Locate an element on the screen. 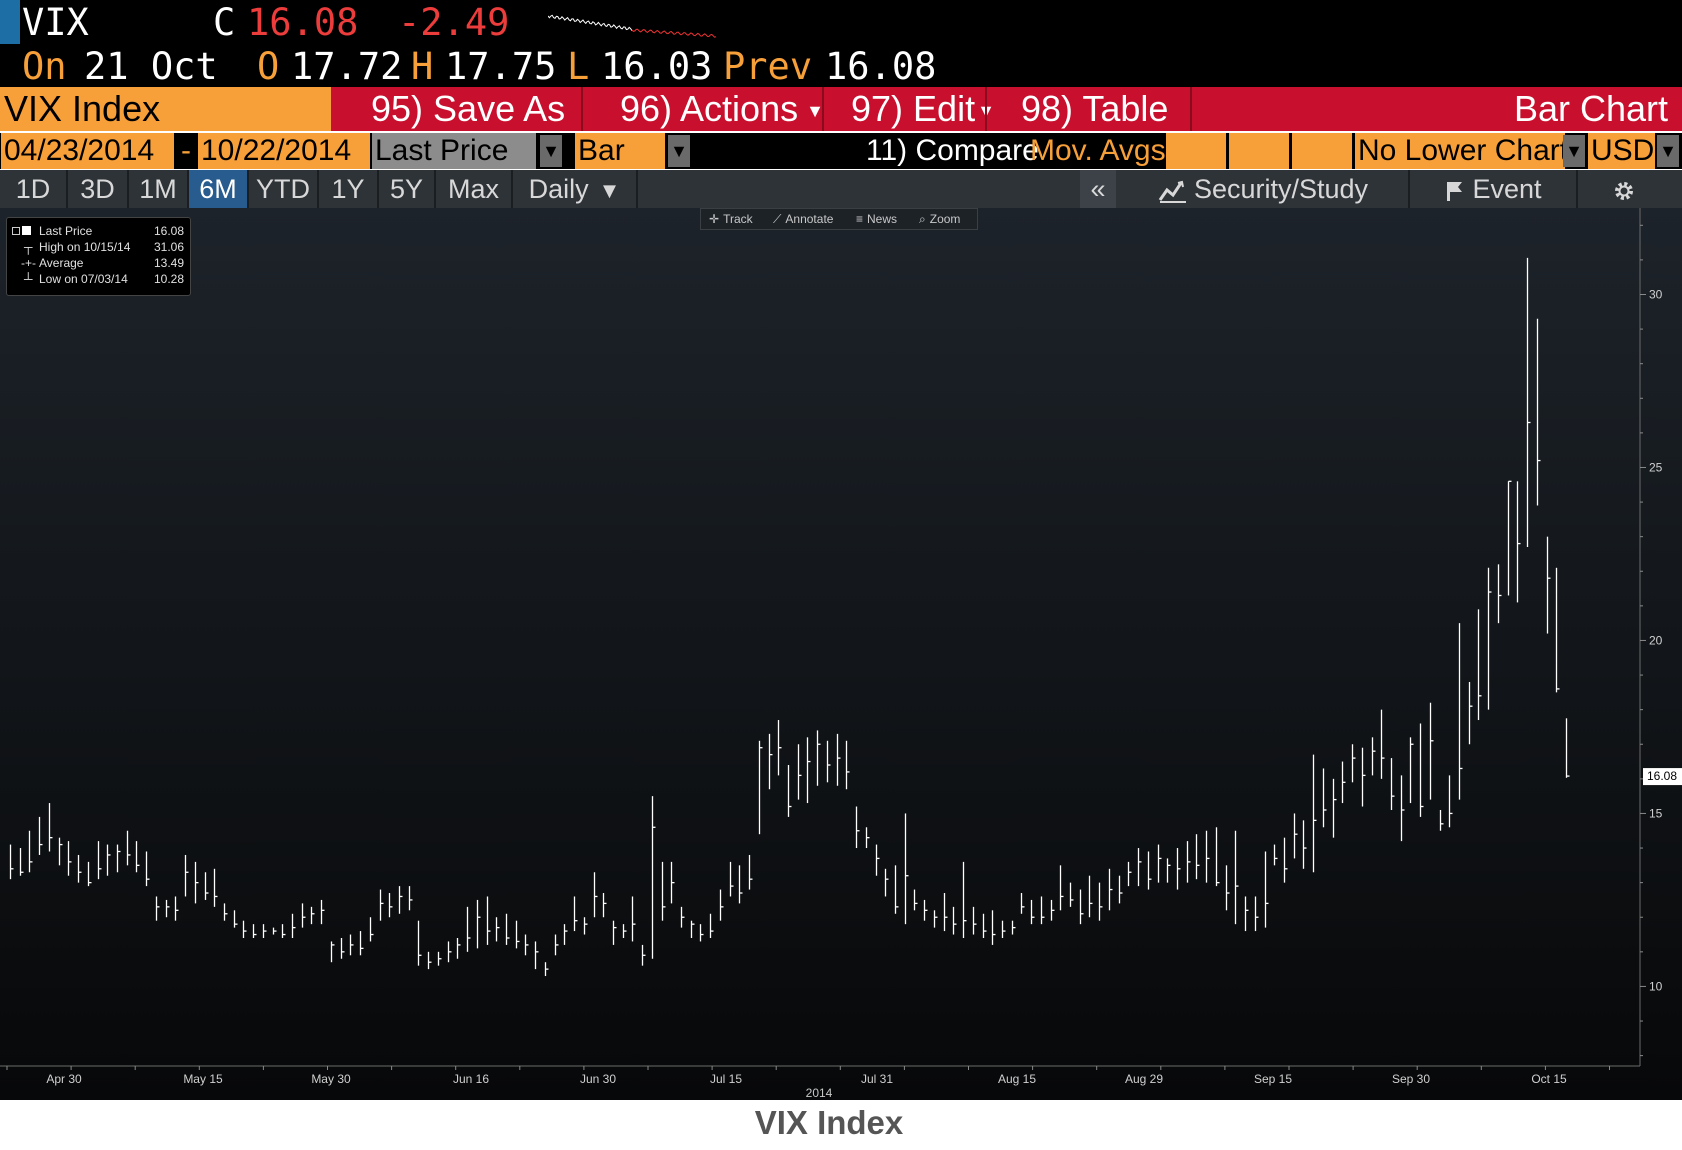 This screenshot has height=1150, width=1682. x-tick-label: May 15 is located at coordinates (203, 1079).